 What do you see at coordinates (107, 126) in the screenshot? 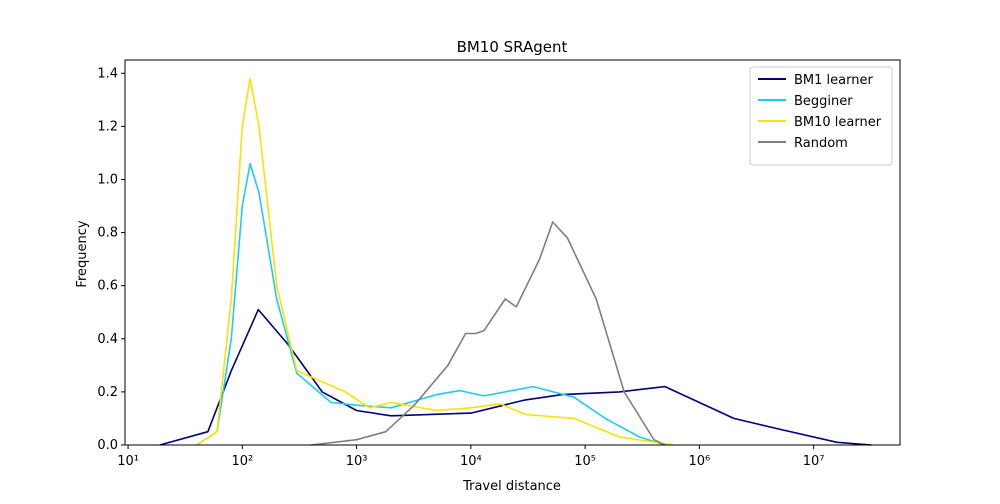
I see `y-tick-label: 1.2` at bounding box center [107, 126].